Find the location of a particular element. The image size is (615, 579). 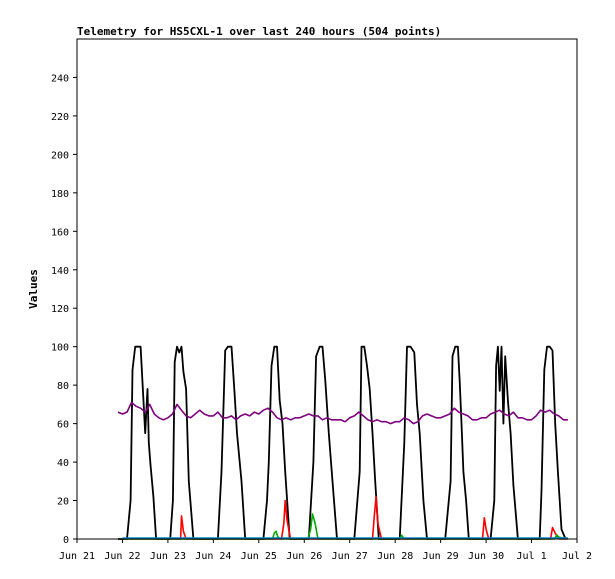

y-axis-label: Values is located at coordinates (33, 289).